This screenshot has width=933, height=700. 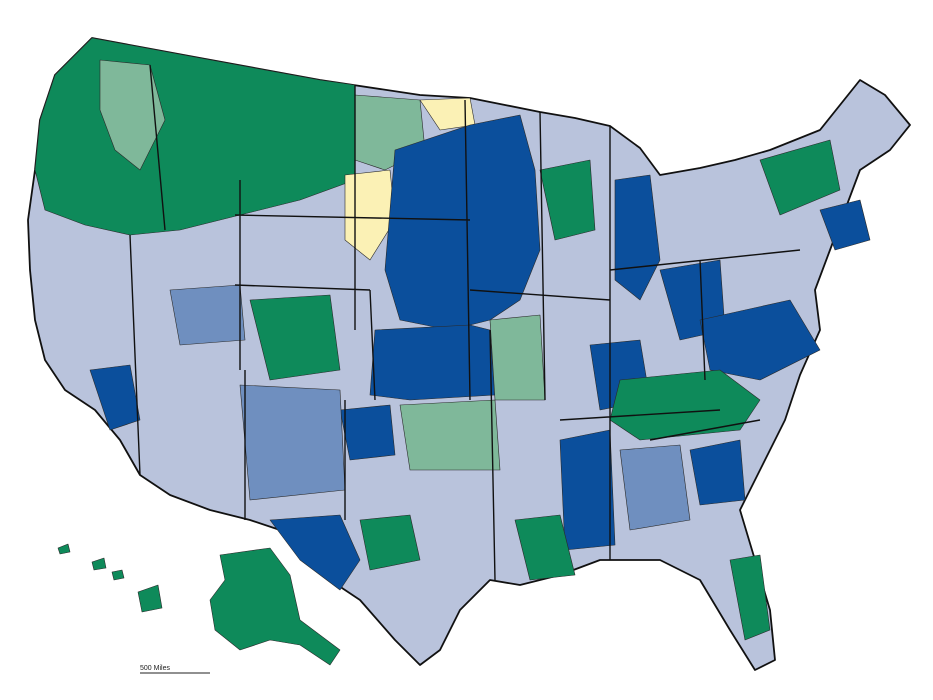 I want to click on region-kansas-darkblue, so click(x=432, y=362).